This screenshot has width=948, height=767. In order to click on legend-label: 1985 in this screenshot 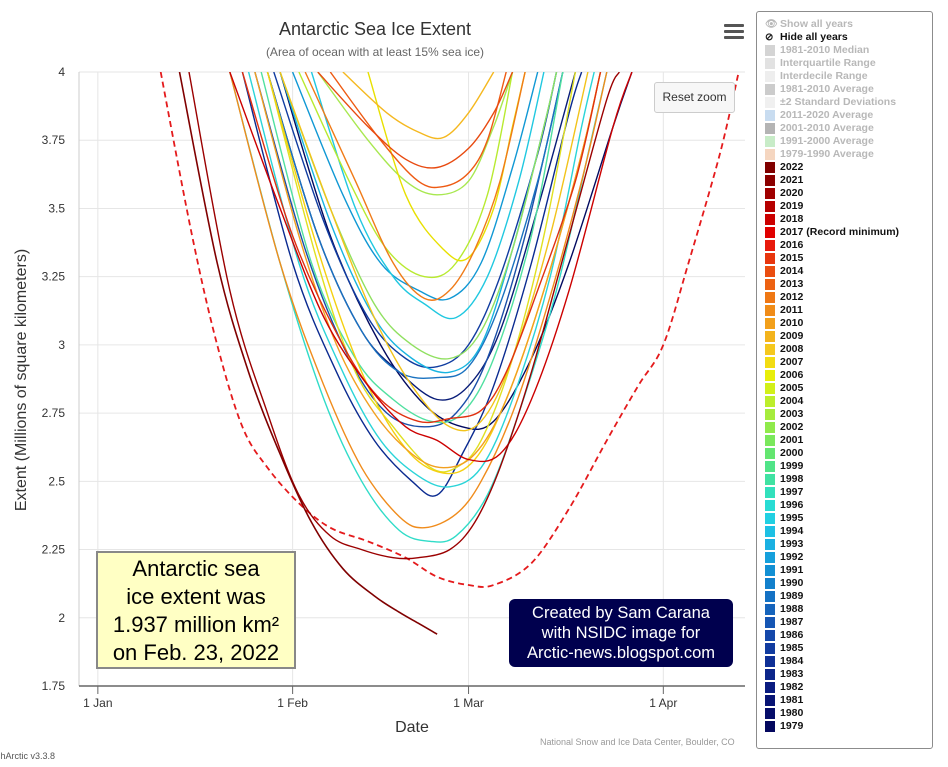, I will do `click(792, 648)`.